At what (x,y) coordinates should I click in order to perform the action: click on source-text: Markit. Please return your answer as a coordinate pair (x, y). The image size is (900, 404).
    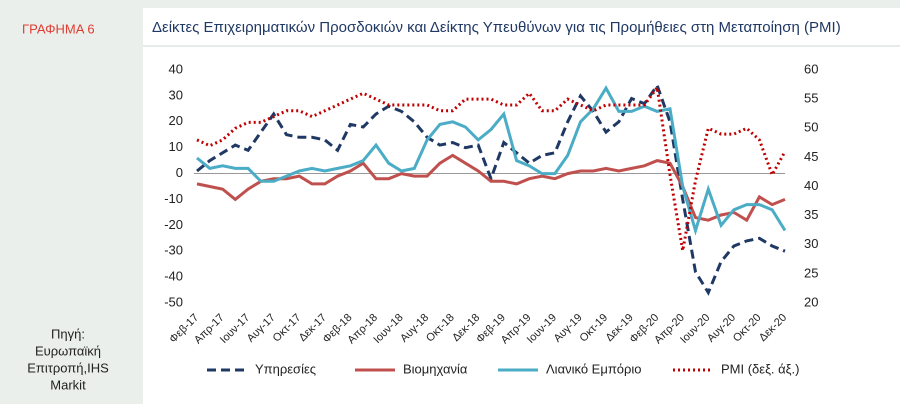
    Looking at the image, I should click on (68, 384).